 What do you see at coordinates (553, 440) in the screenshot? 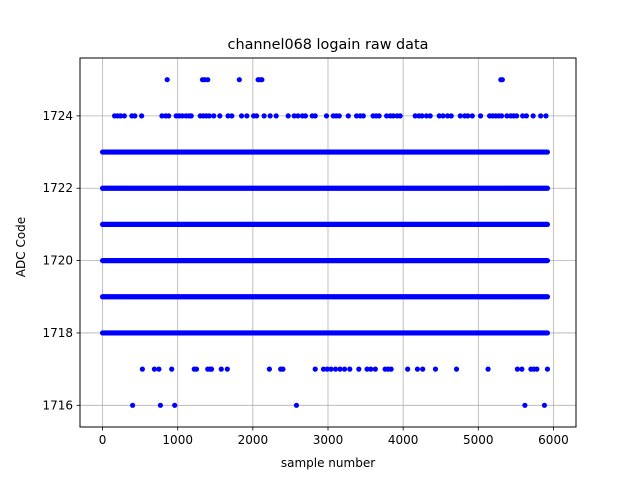
I see `x-tick-label: 6000` at bounding box center [553, 440].